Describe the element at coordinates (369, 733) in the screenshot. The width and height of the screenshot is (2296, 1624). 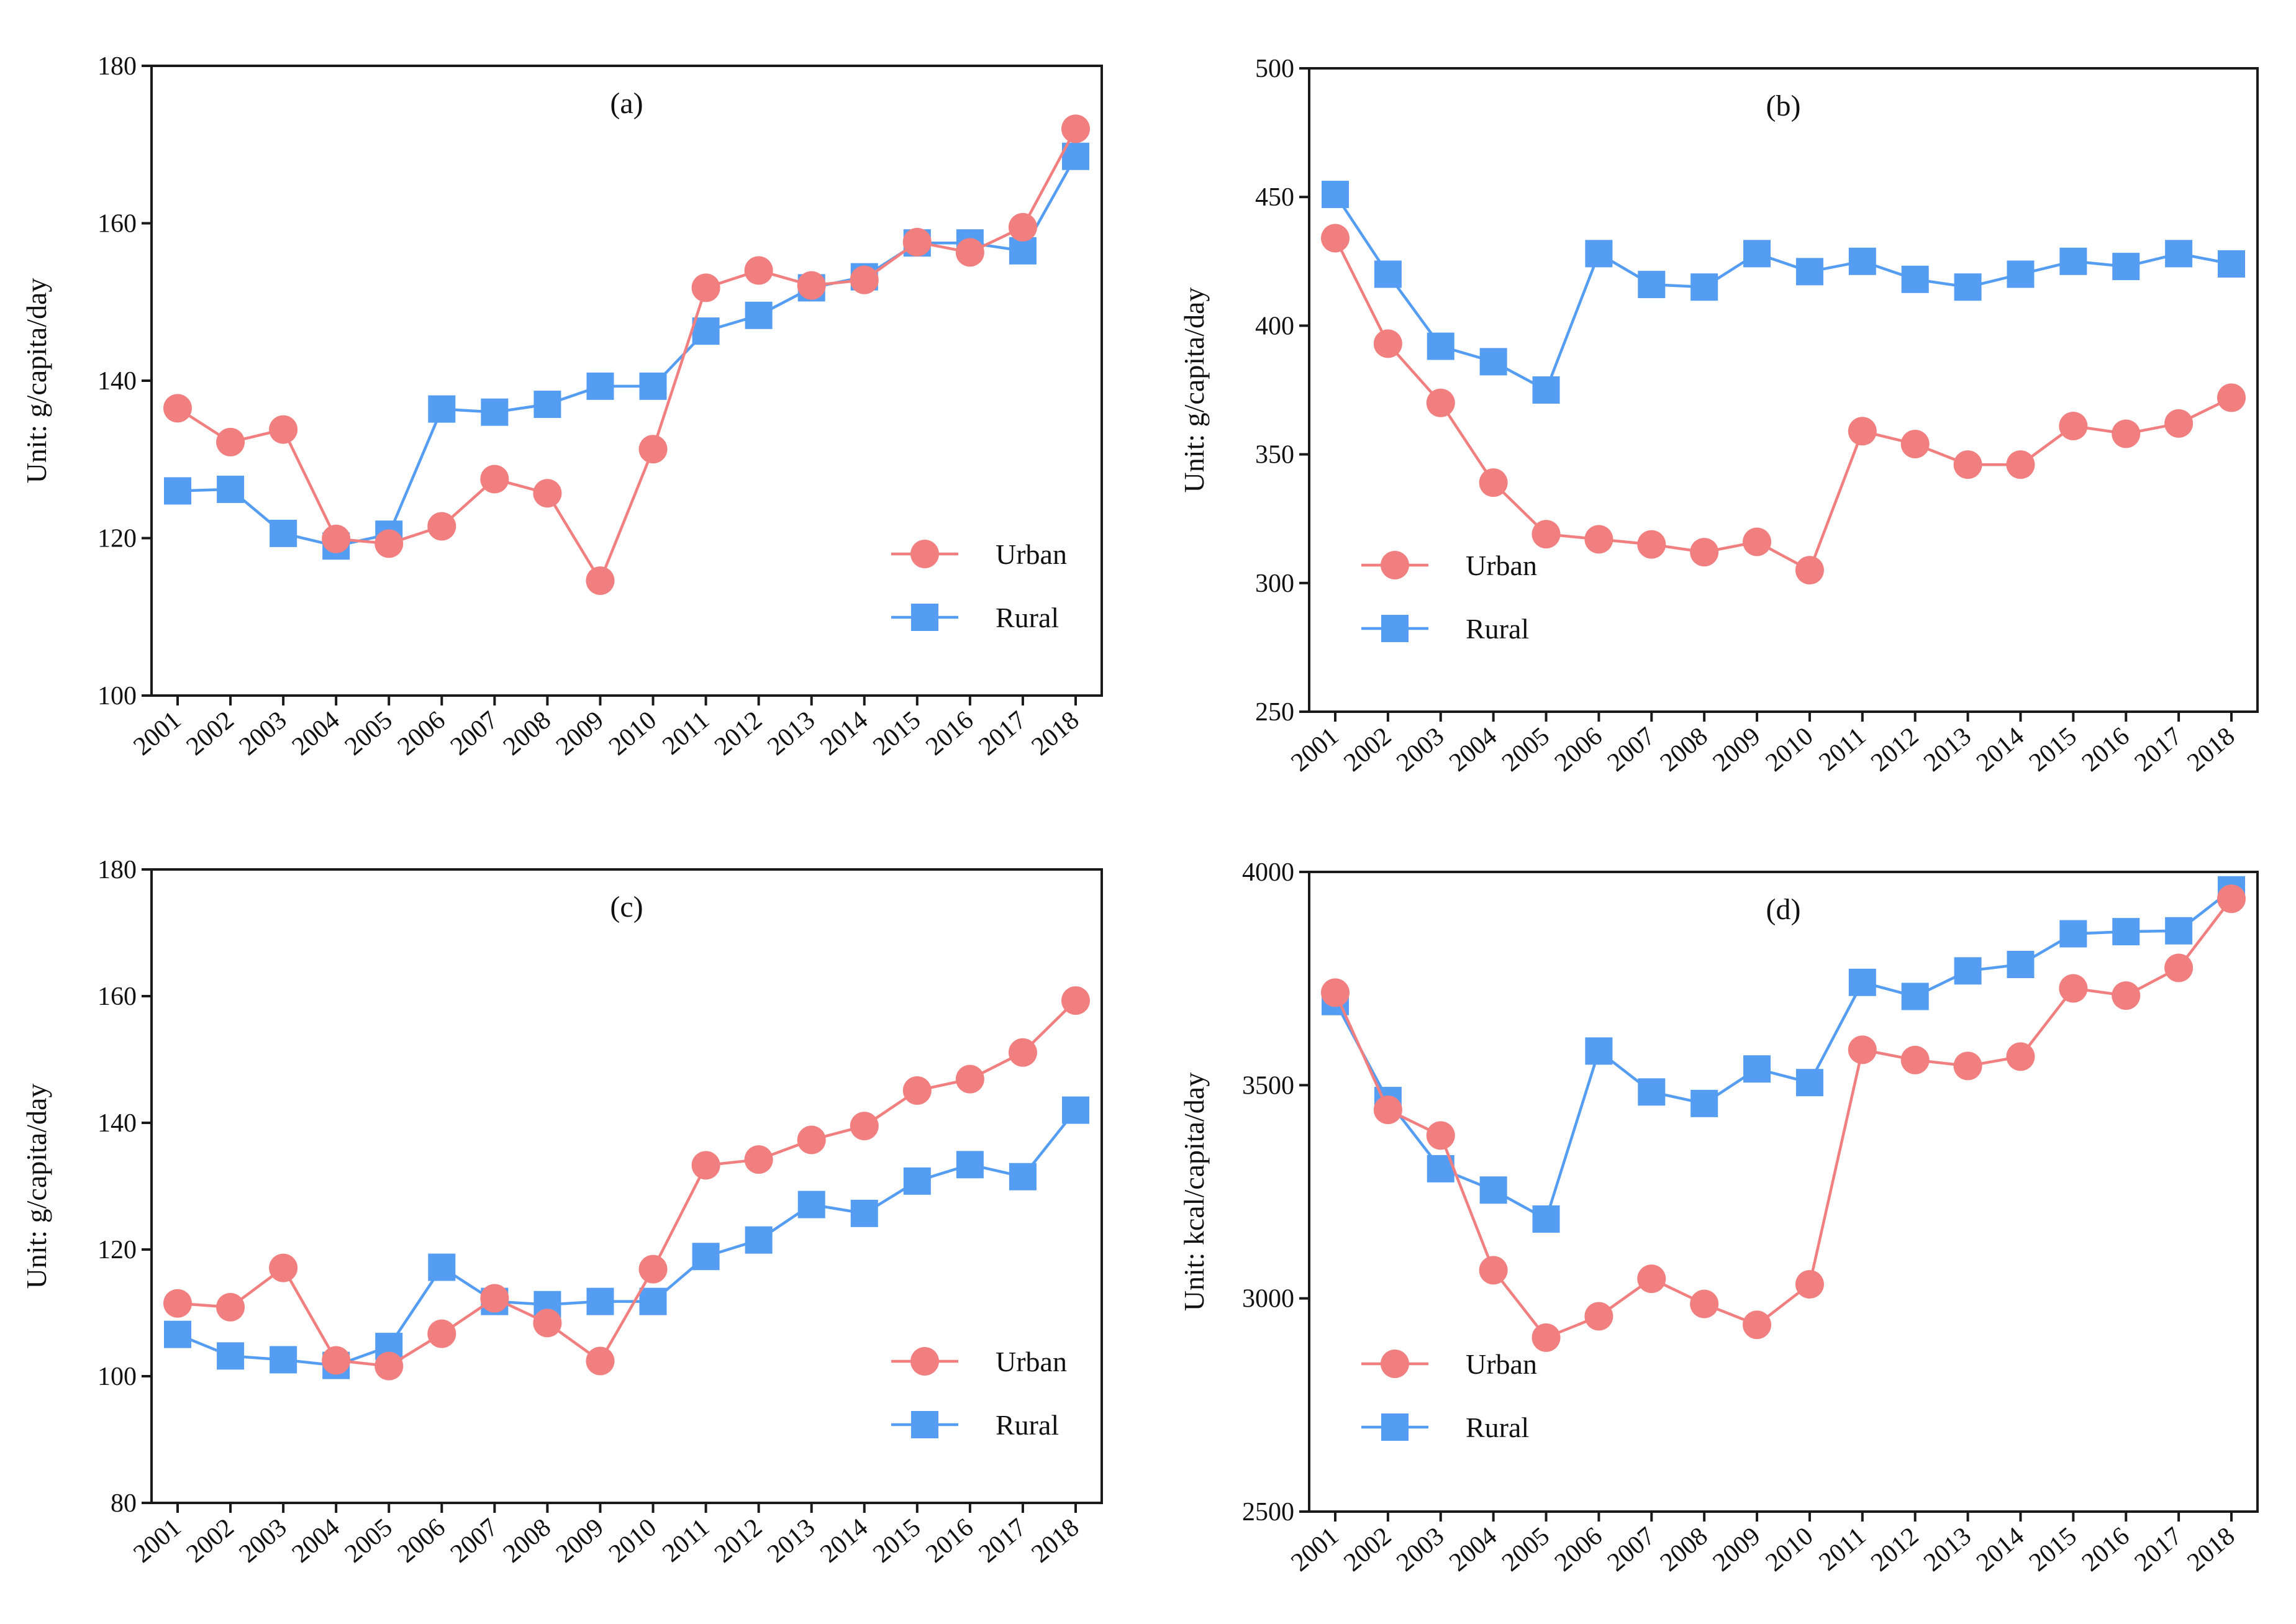
I see `x-tick-label: 2005` at that location.